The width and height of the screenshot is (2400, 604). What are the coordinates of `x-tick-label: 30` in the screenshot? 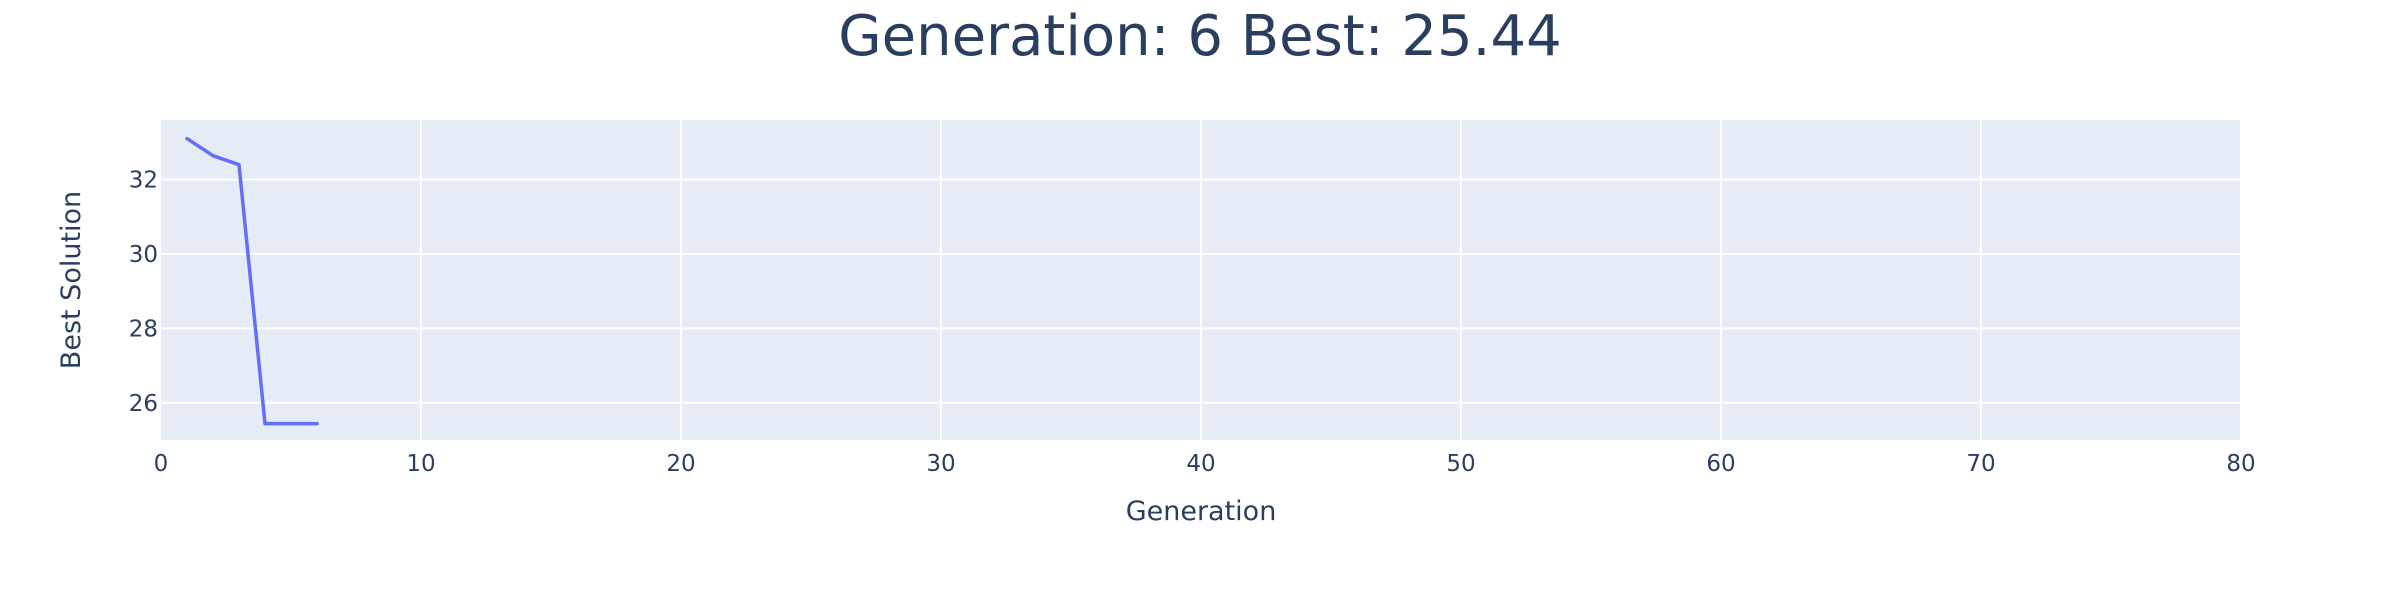 It's located at (940, 464).